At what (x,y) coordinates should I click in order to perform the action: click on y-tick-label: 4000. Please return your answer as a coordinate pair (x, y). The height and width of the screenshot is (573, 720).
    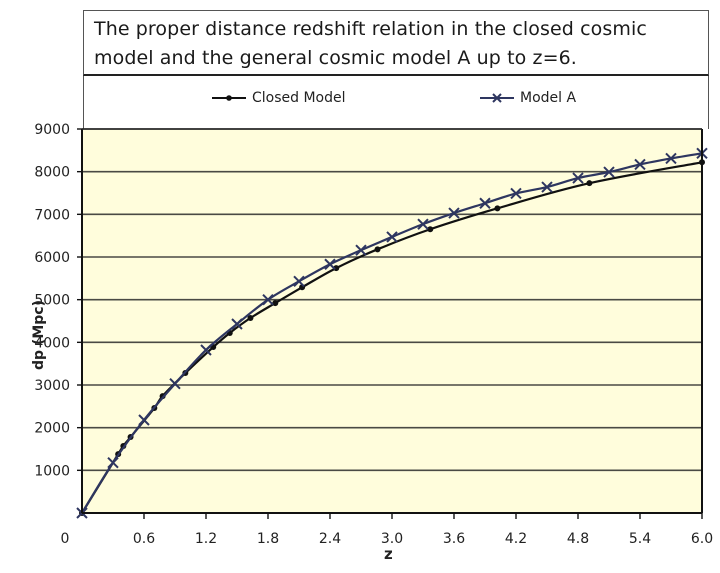
    Looking at the image, I should click on (52, 343).